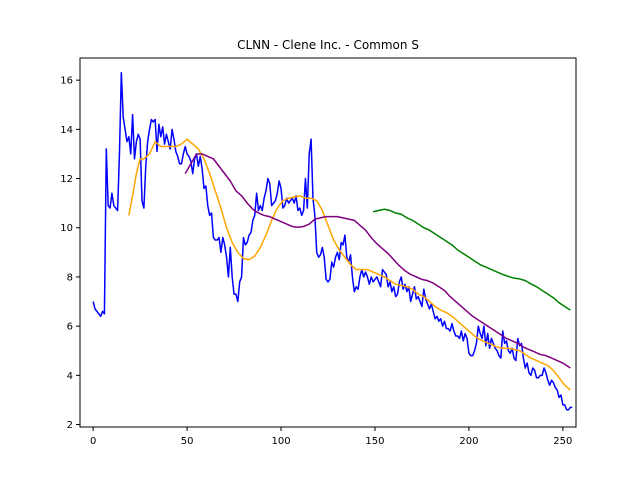  What do you see at coordinates (66, 179) in the screenshot?
I see `y-tick-label: 12` at bounding box center [66, 179].